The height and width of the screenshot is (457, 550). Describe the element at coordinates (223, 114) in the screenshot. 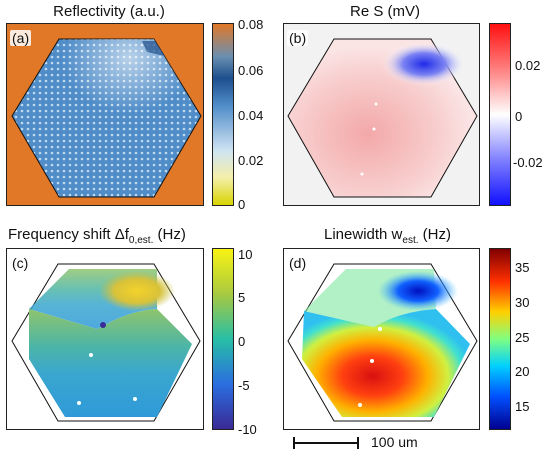

I see `reflectivity-colorbar` at that location.